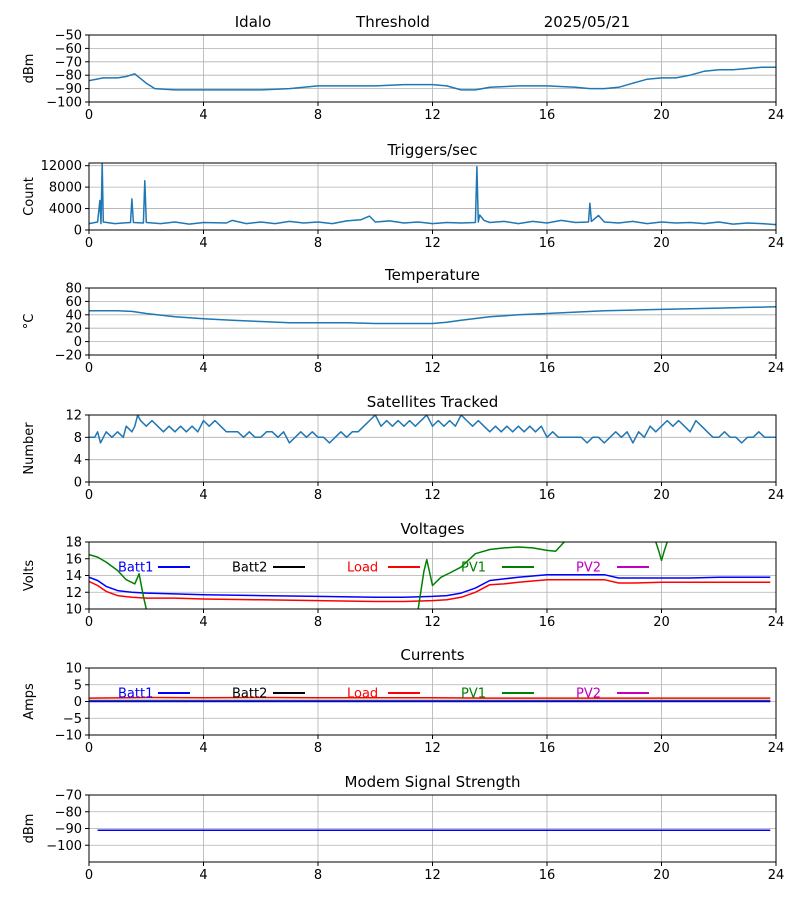 This screenshot has width=800, height=900. Describe the element at coordinates (432, 655) in the screenshot. I see `chart-title: Currents` at that location.